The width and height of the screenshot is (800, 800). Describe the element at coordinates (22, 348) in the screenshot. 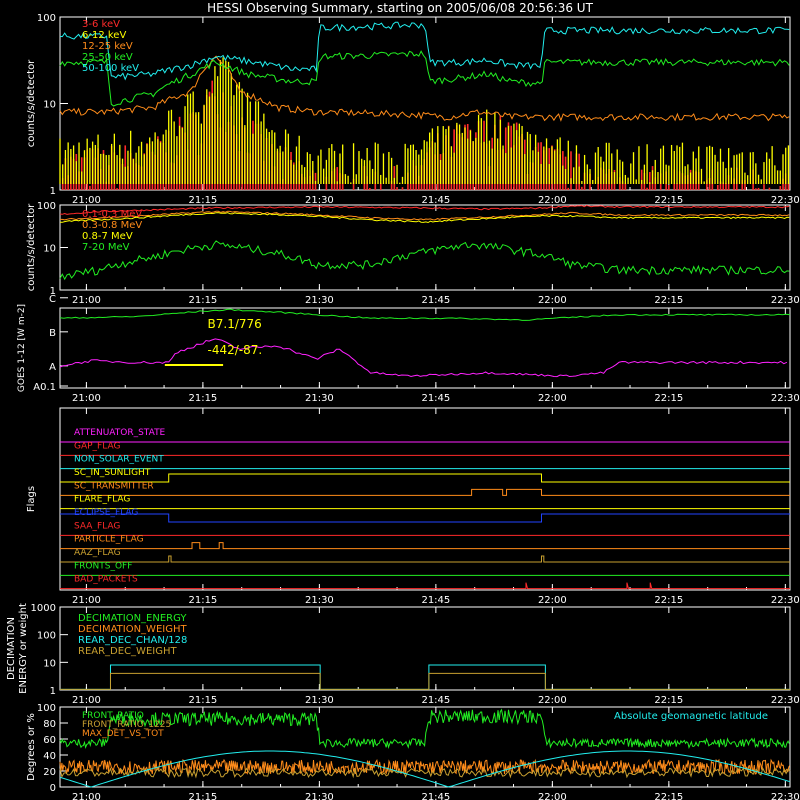

I see `goes-ylabel: GOES 1-12 [W m-2]` at that location.